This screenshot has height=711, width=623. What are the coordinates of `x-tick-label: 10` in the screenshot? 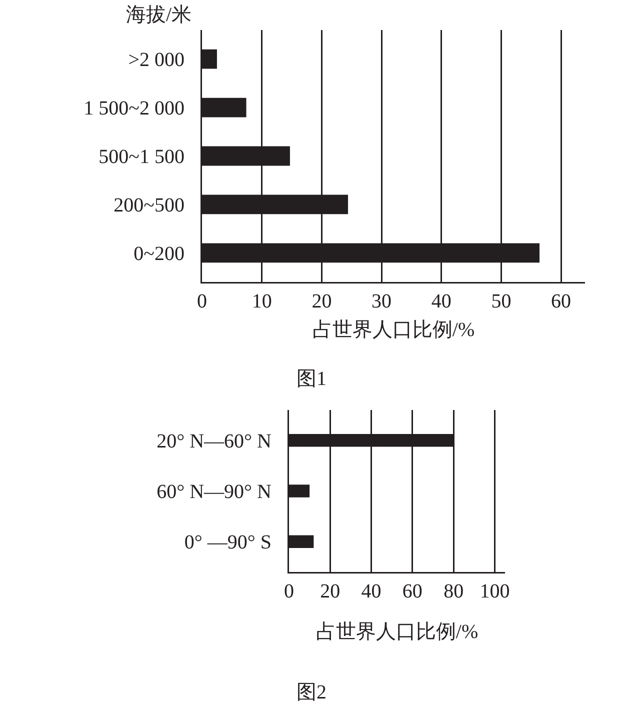 It's located at (262, 301).